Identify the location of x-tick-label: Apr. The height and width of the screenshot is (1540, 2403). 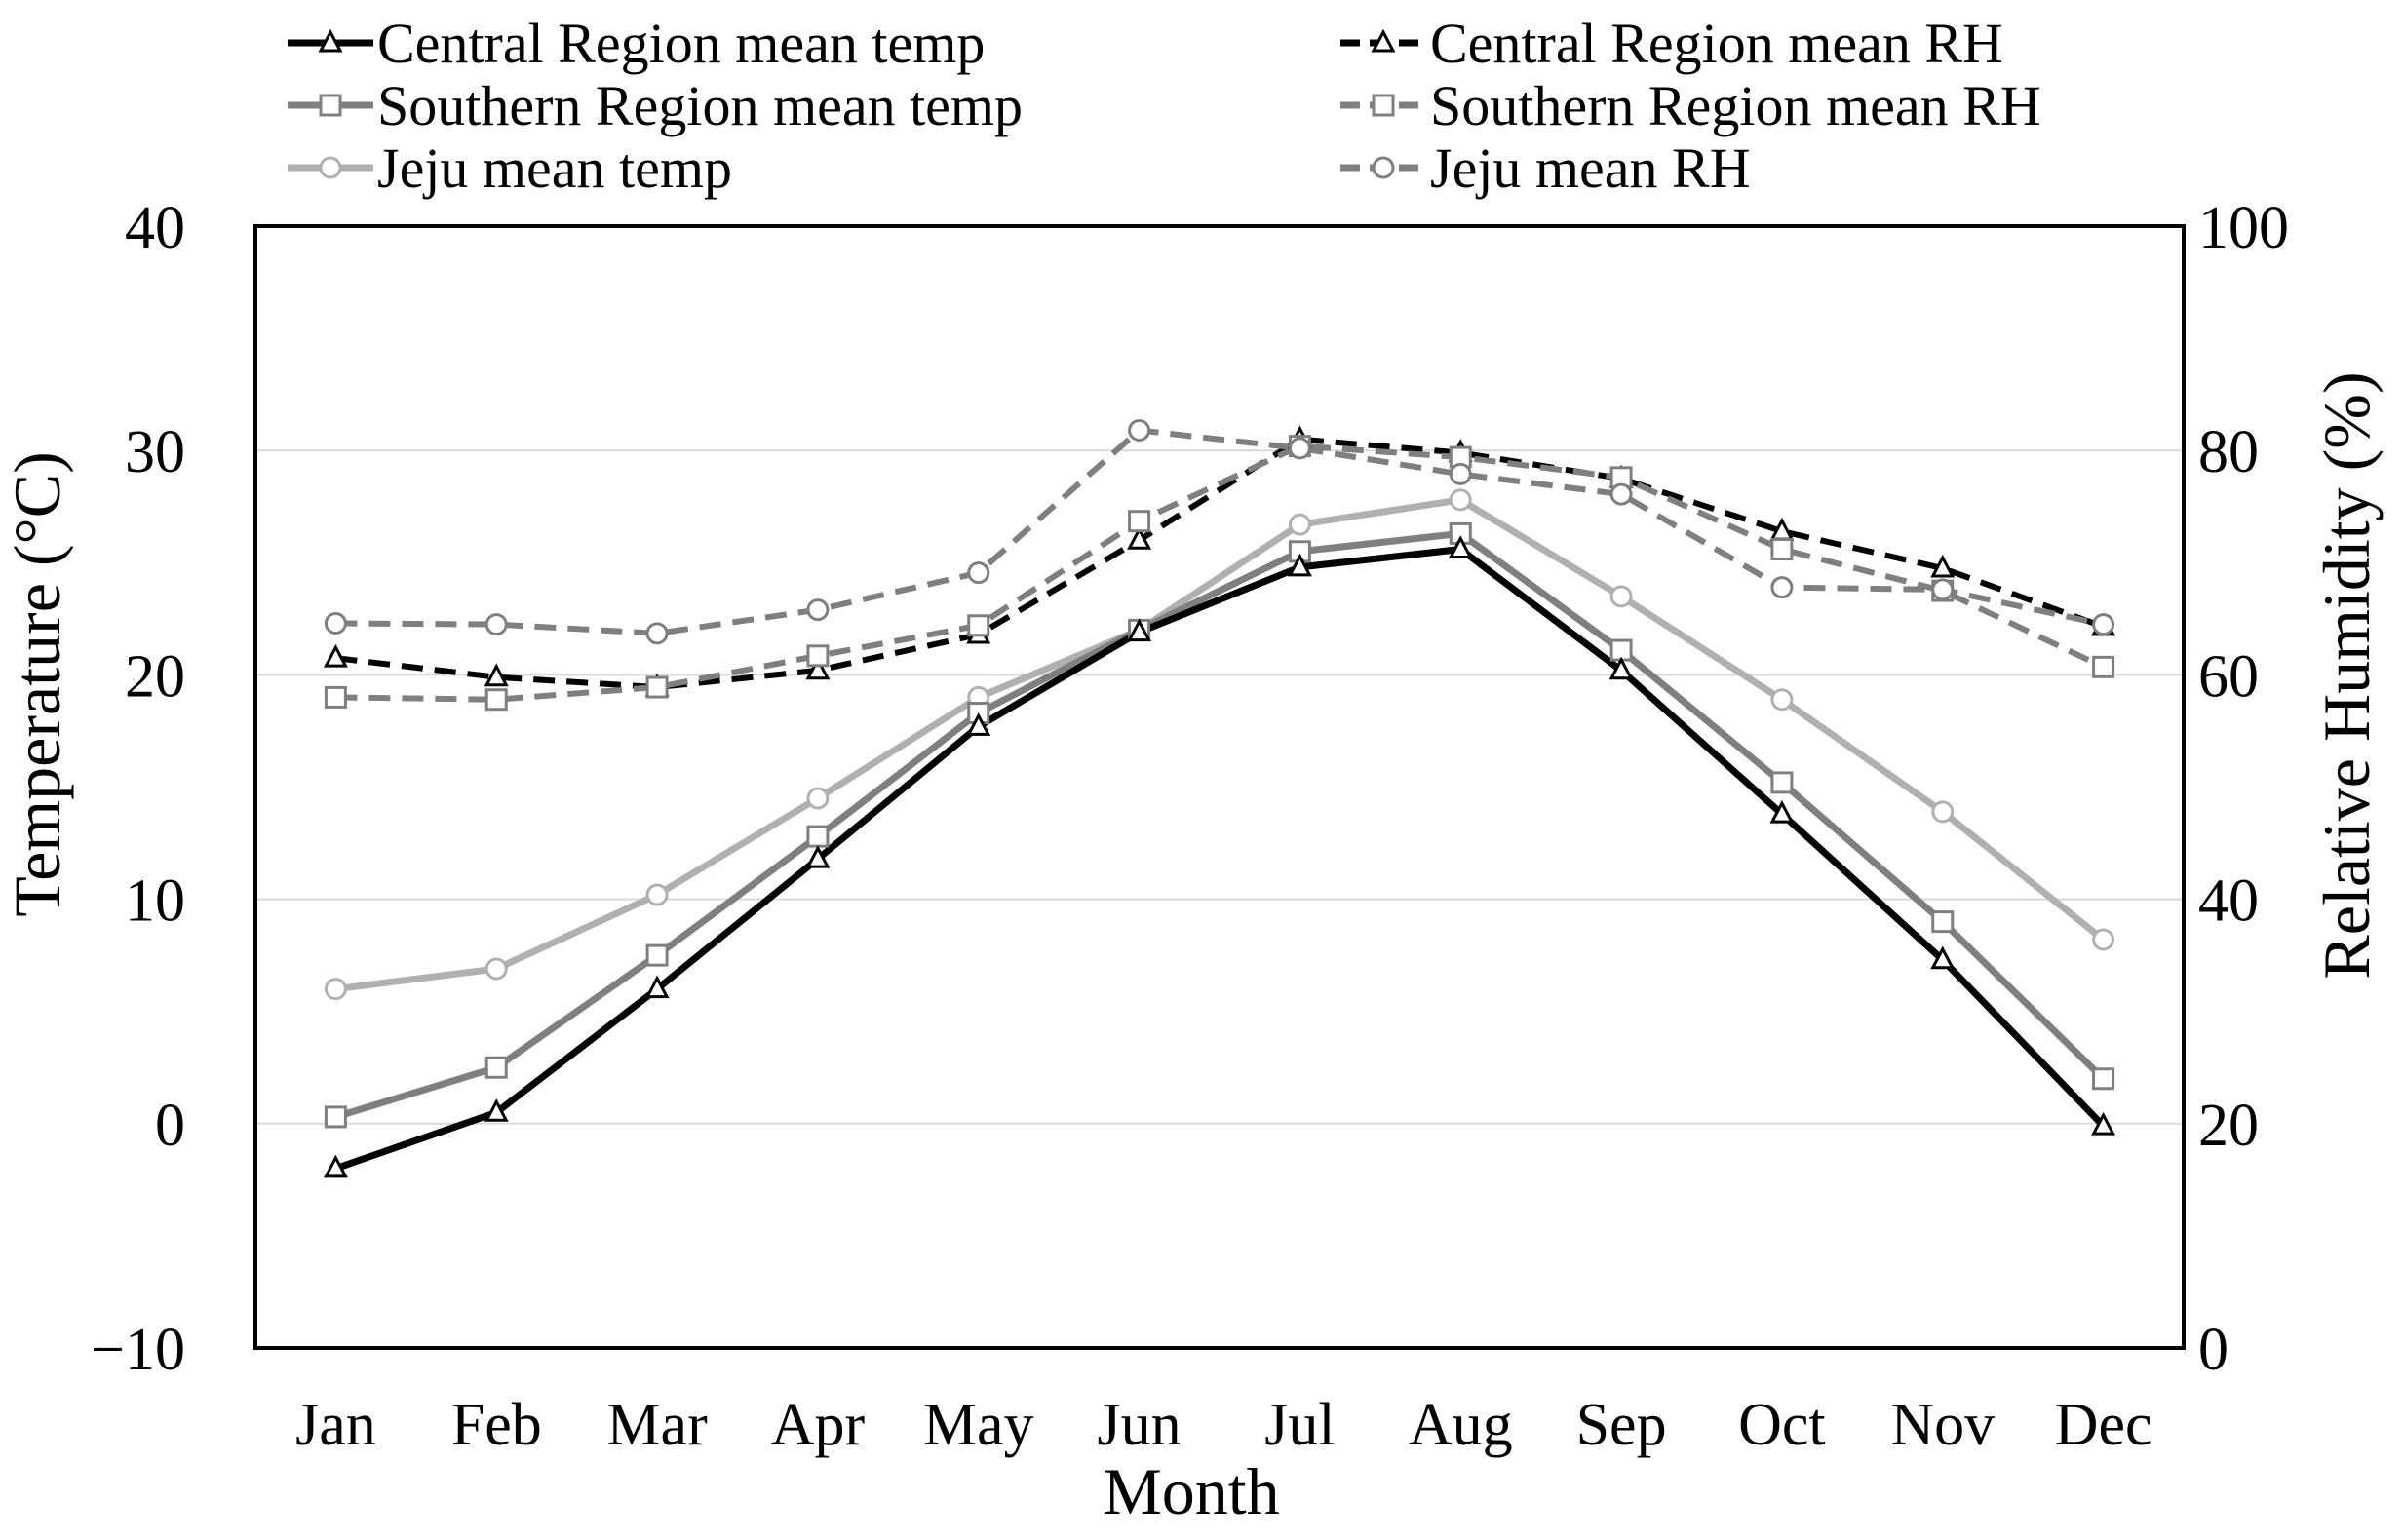
(818, 1425).